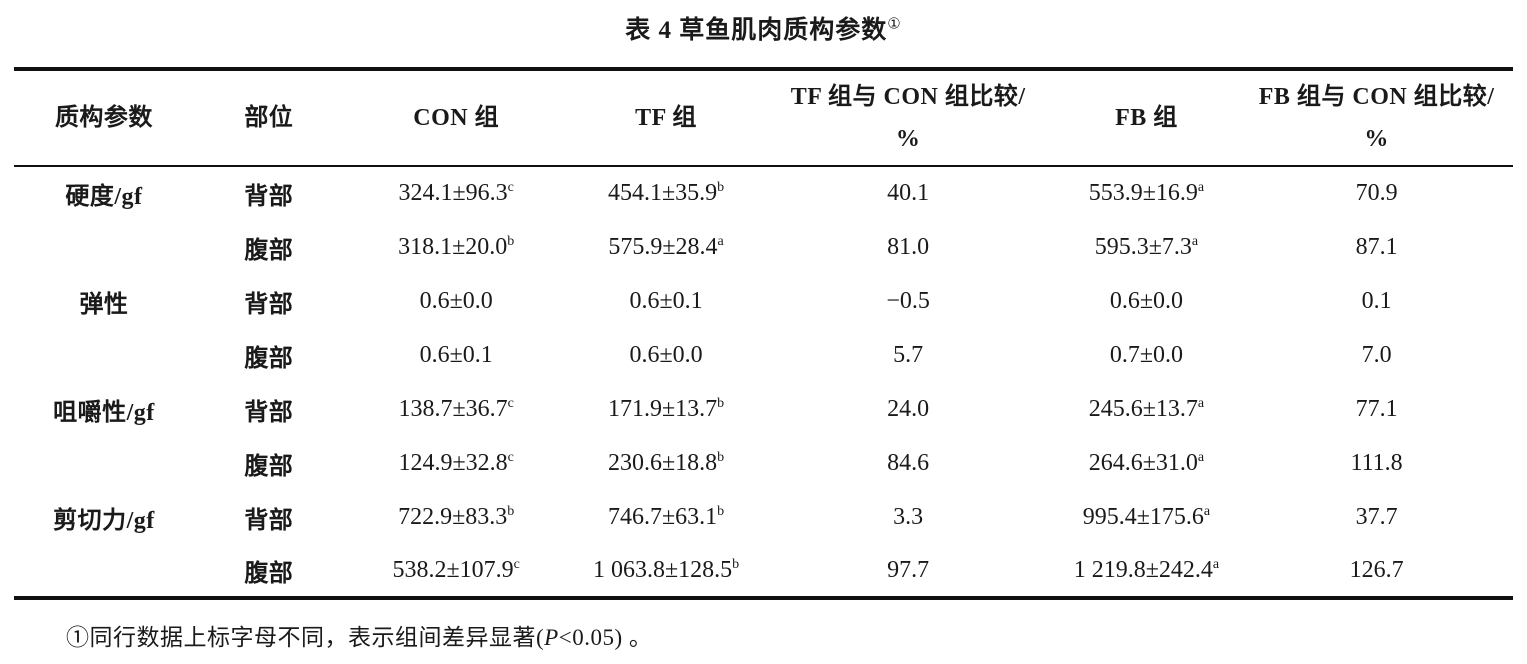  Describe the element at coordinates (1143, 569) in the screenshot. I see `value: 1 219.8±242.4` at that location.